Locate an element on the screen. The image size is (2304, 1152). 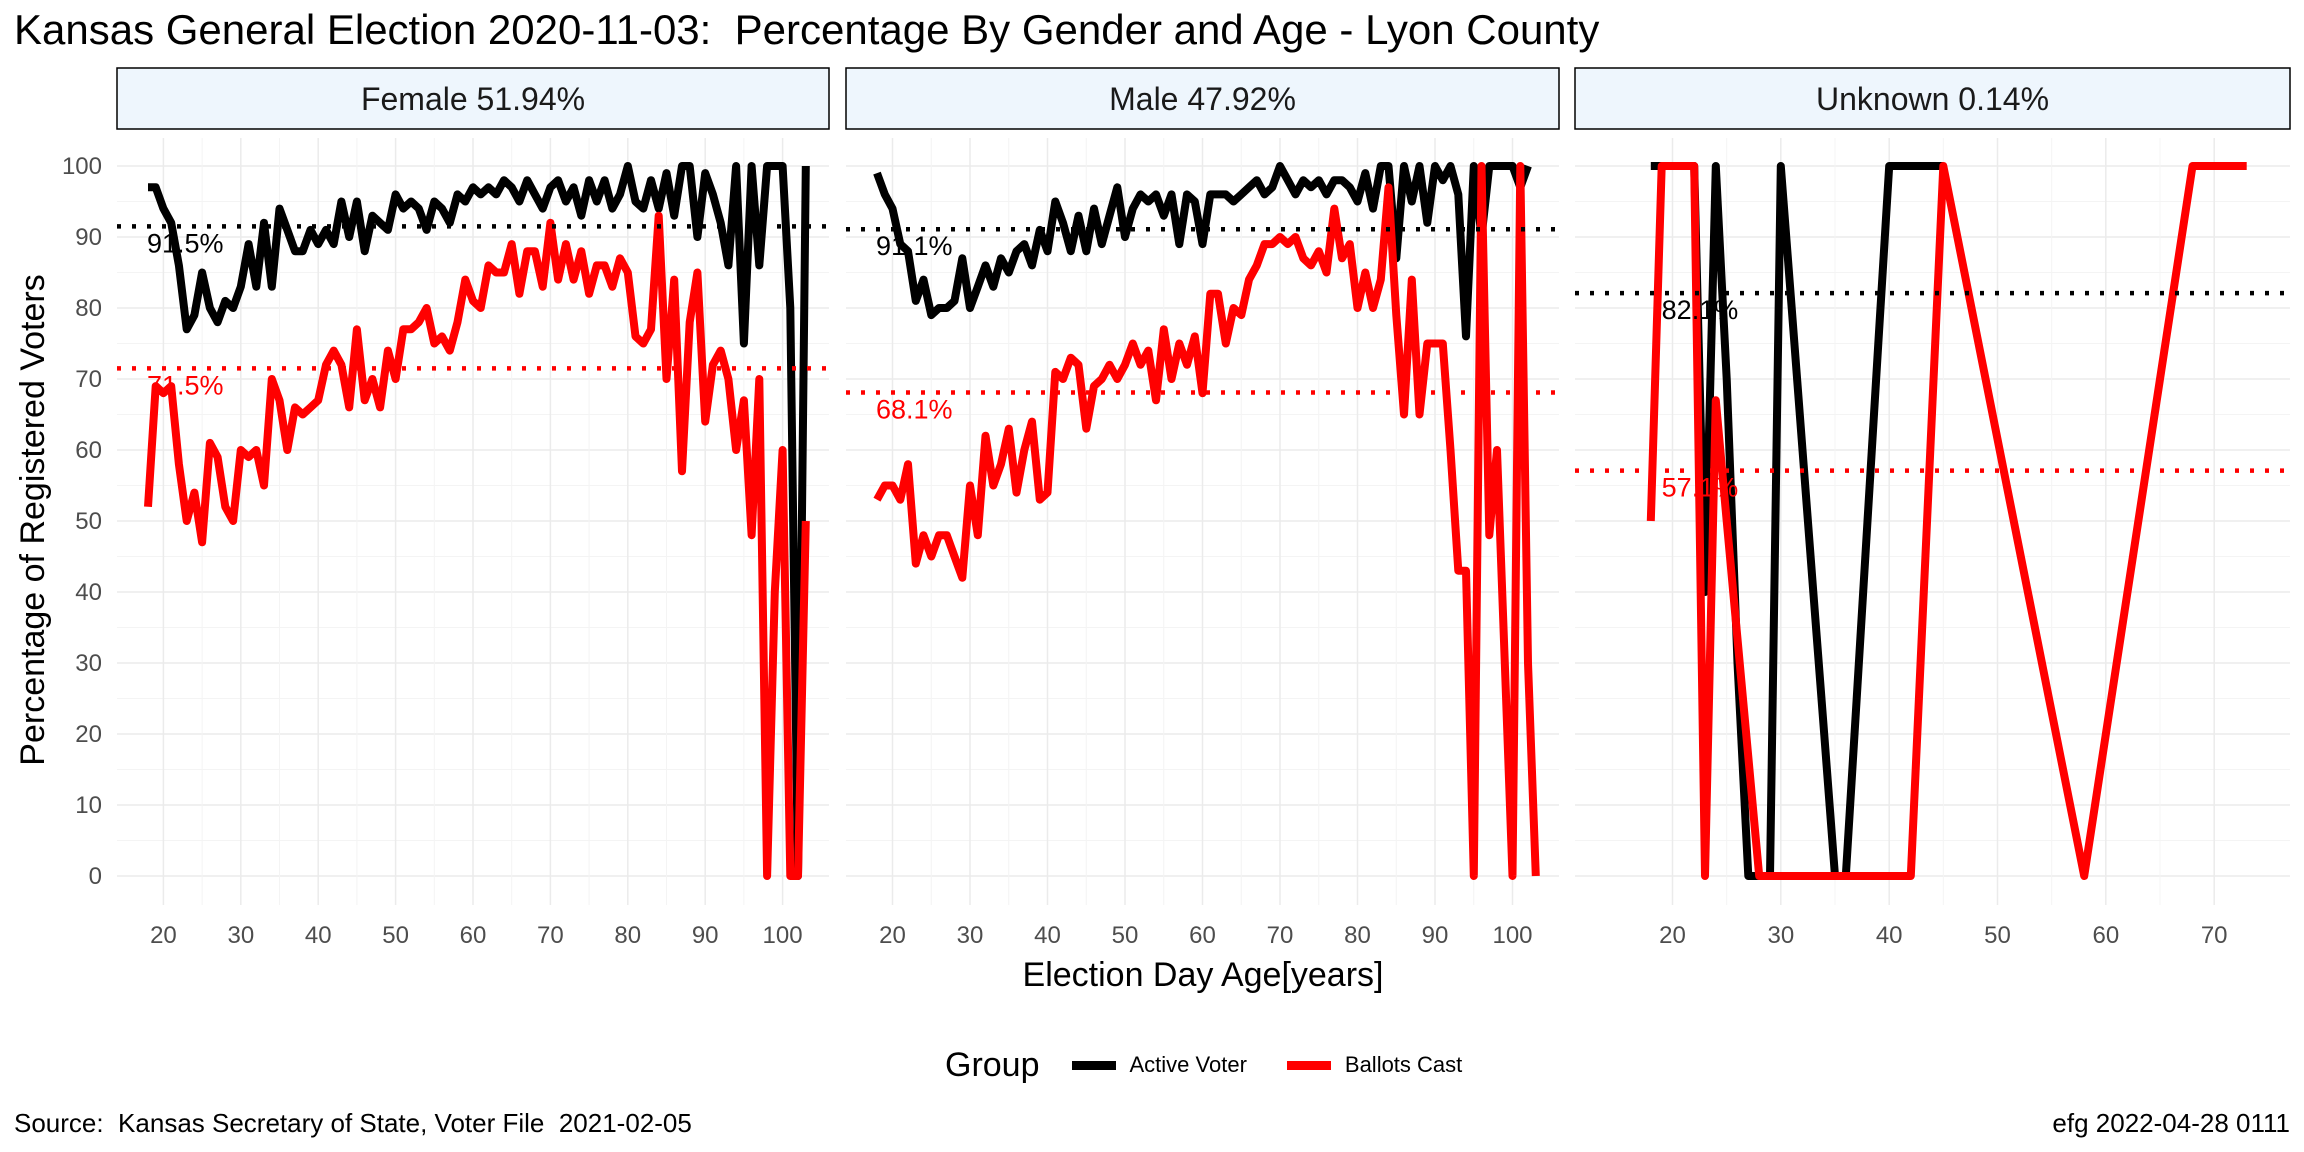
legend-key-active is located at coordinates (1093, 1065).